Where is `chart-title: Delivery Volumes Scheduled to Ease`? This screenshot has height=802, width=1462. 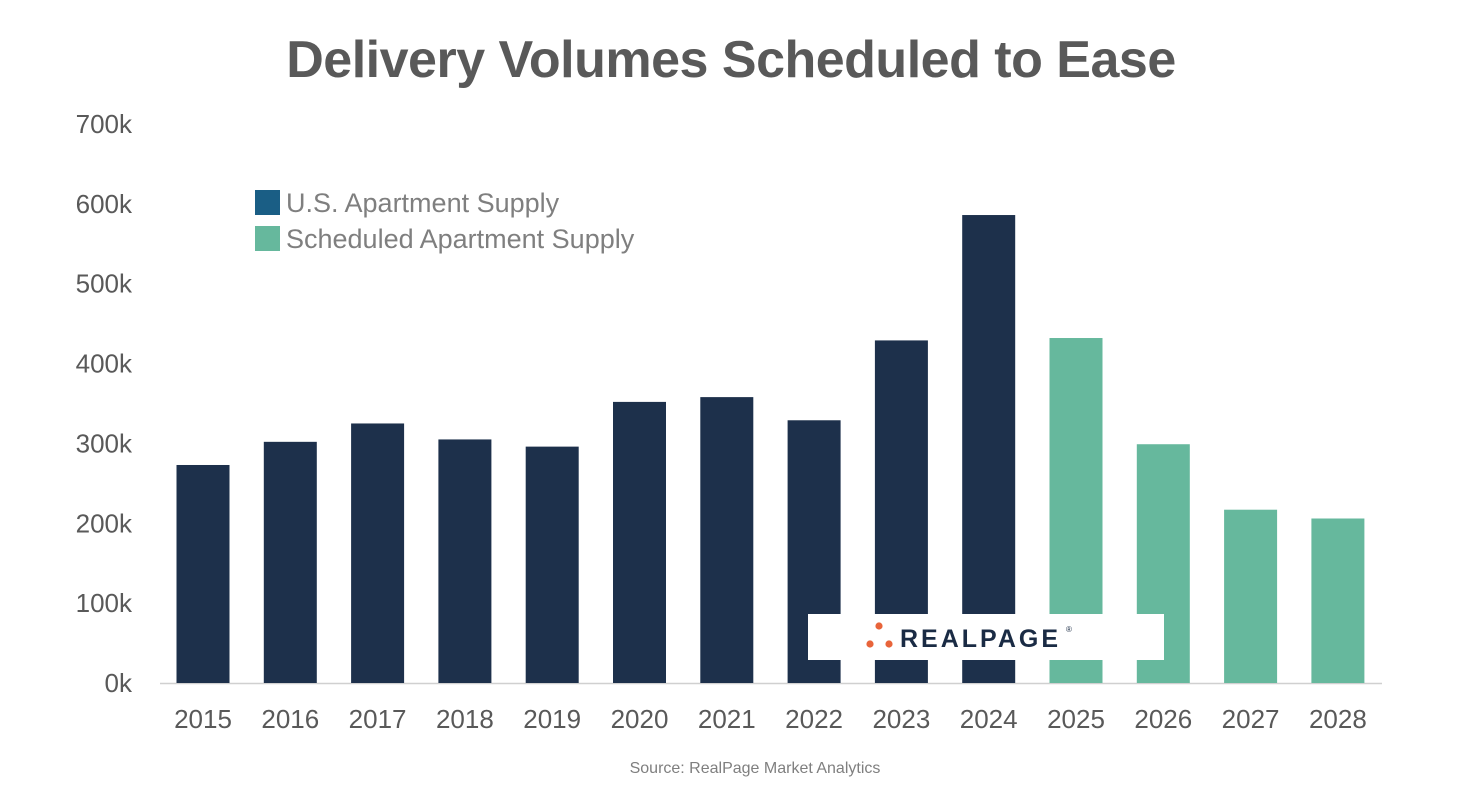 chart-title: Delivery Volumes Scheduled to Ease is located at coordinates (731, 60).